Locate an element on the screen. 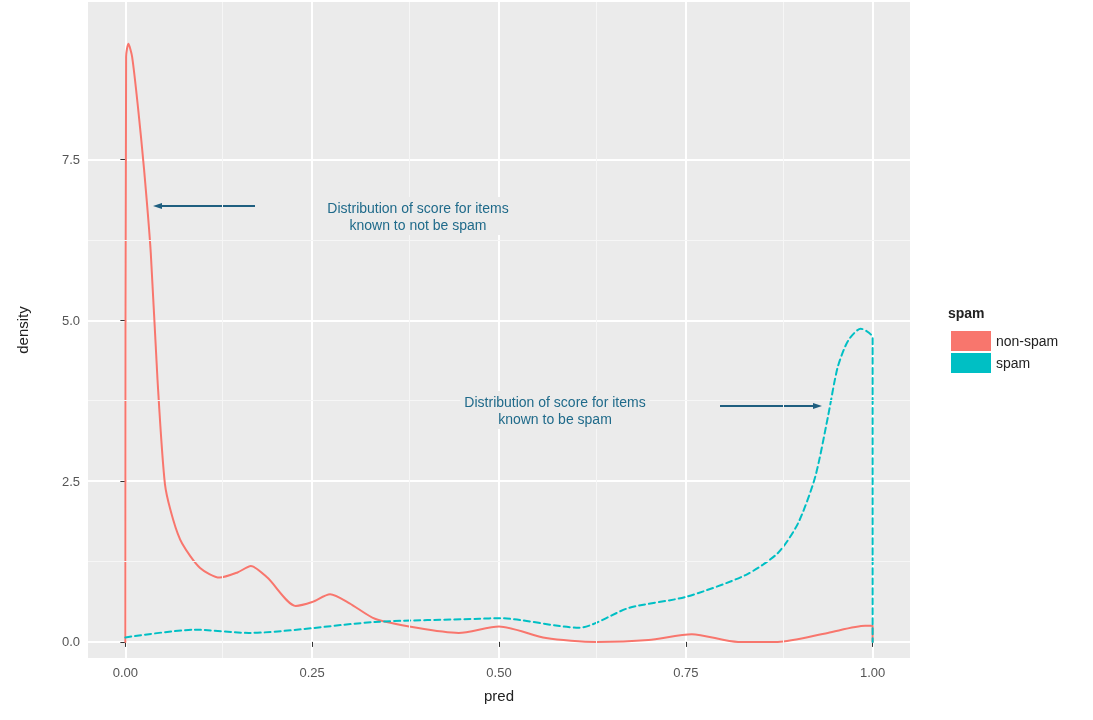 The image size is (1093, 720). x-tick-label: 0.75 is located at coordinates (686, 672).